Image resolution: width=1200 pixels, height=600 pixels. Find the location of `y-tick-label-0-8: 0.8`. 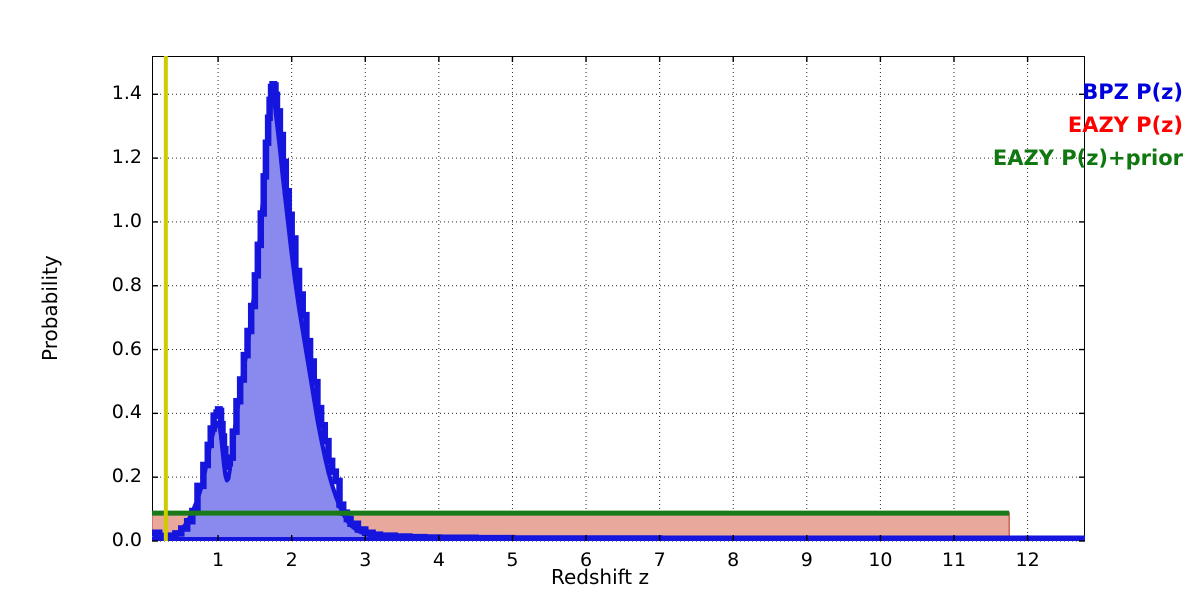

y-tick-label-0-8: 0.8 is located at coordinates (126, 284).